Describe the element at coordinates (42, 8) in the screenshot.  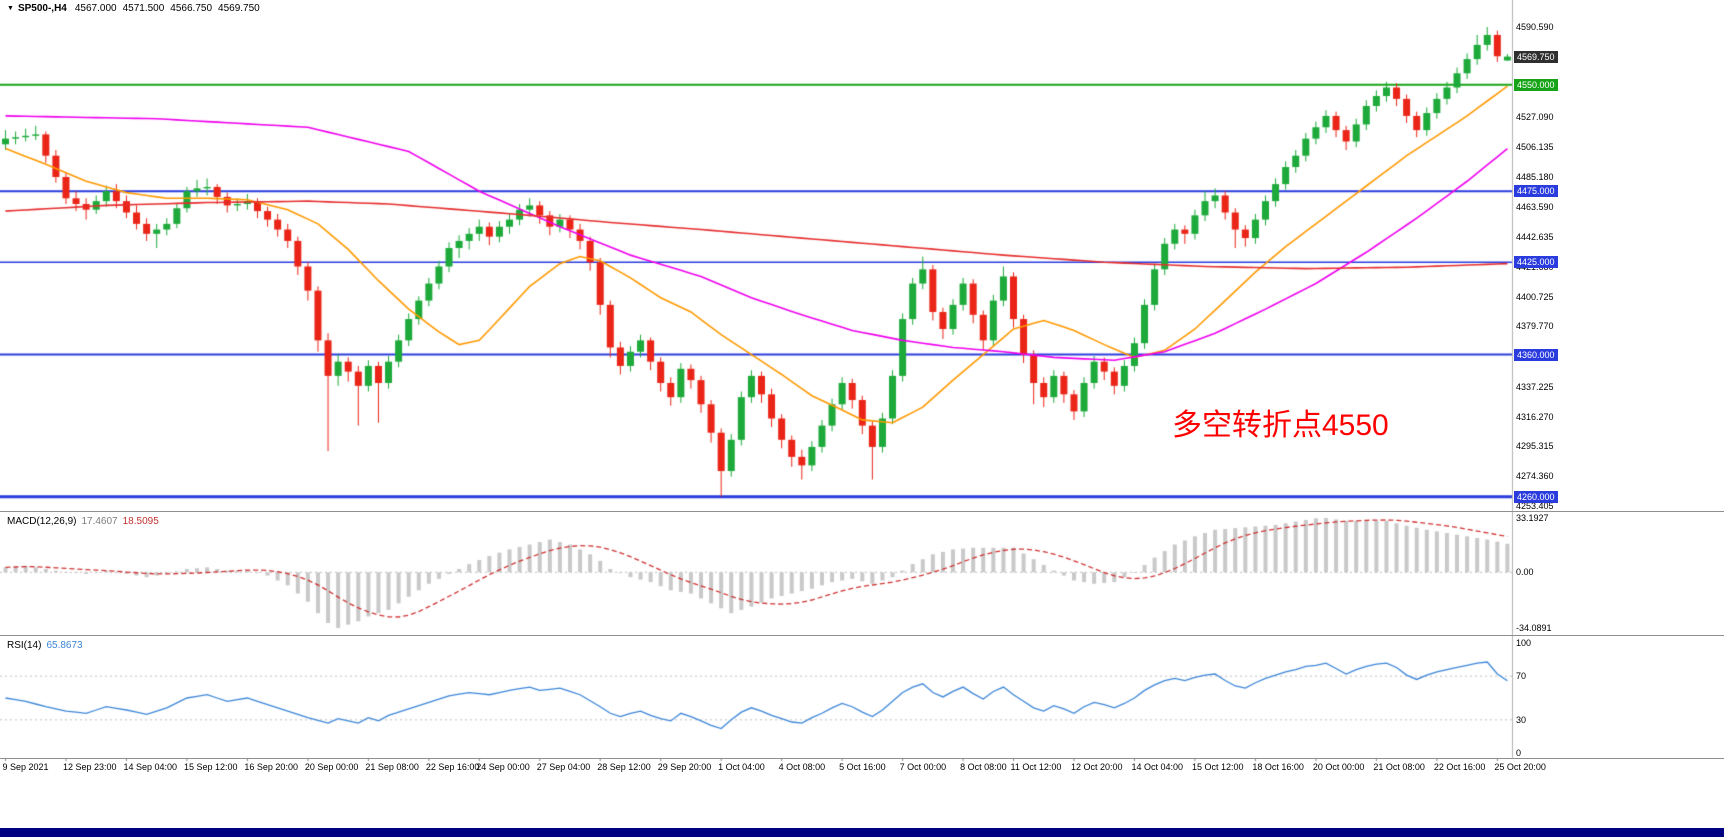
I see `symbol-timeframe-label: SP500-,H4` at that location.